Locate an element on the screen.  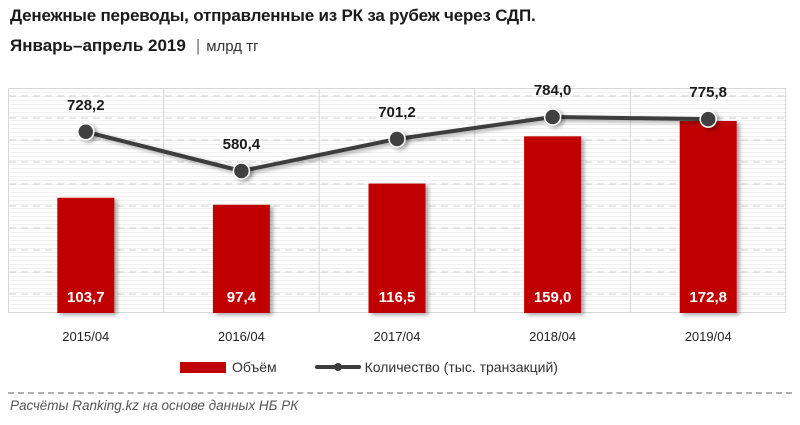
legend-bar-label: Объём is located at coordinates (254, 367).